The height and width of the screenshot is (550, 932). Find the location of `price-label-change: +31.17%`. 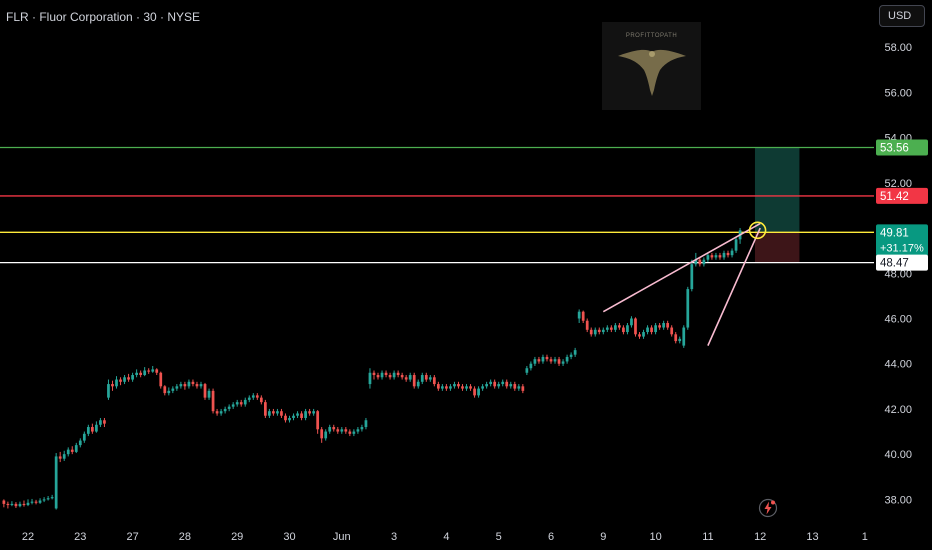

price-label-change: +31.17% is located at coordinates (902, 248).